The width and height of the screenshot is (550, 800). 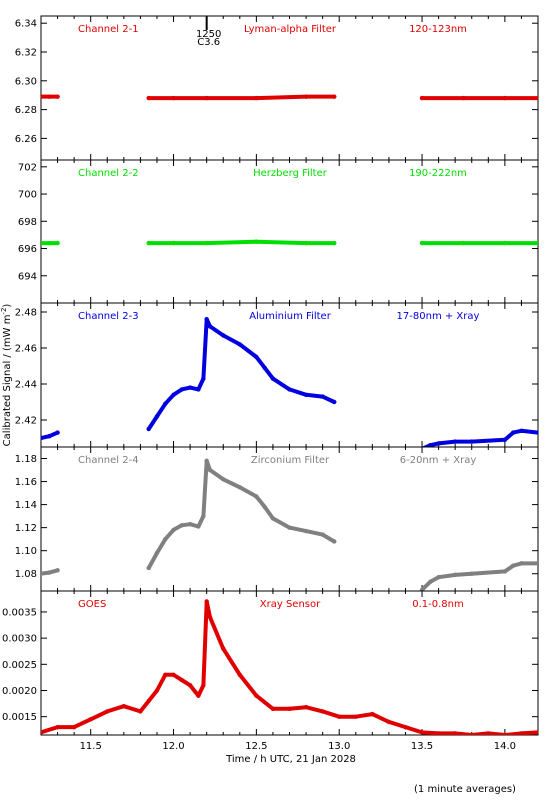 What do you see at coordinates (26, 139) in the screenshot?
I see `y-tick-label: 6.26` at bounding box center [26, 139].